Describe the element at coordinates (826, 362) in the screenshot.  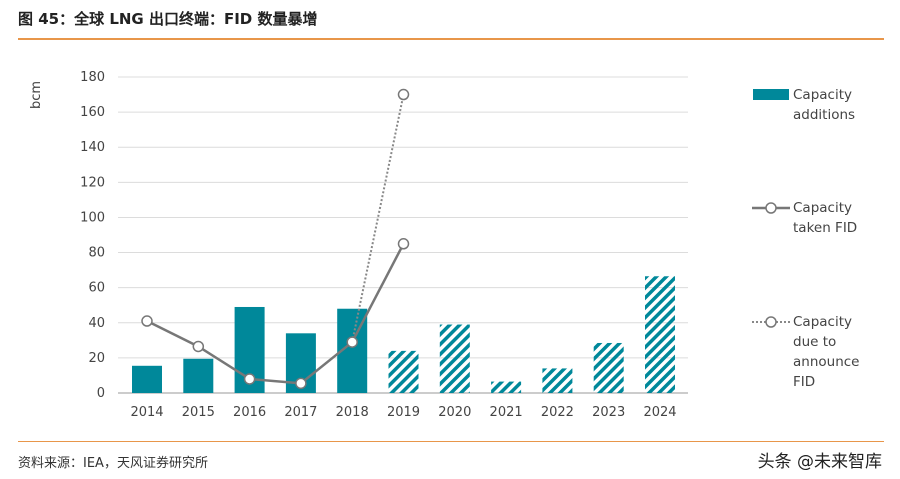
I see `legend-label: announce` at that location.